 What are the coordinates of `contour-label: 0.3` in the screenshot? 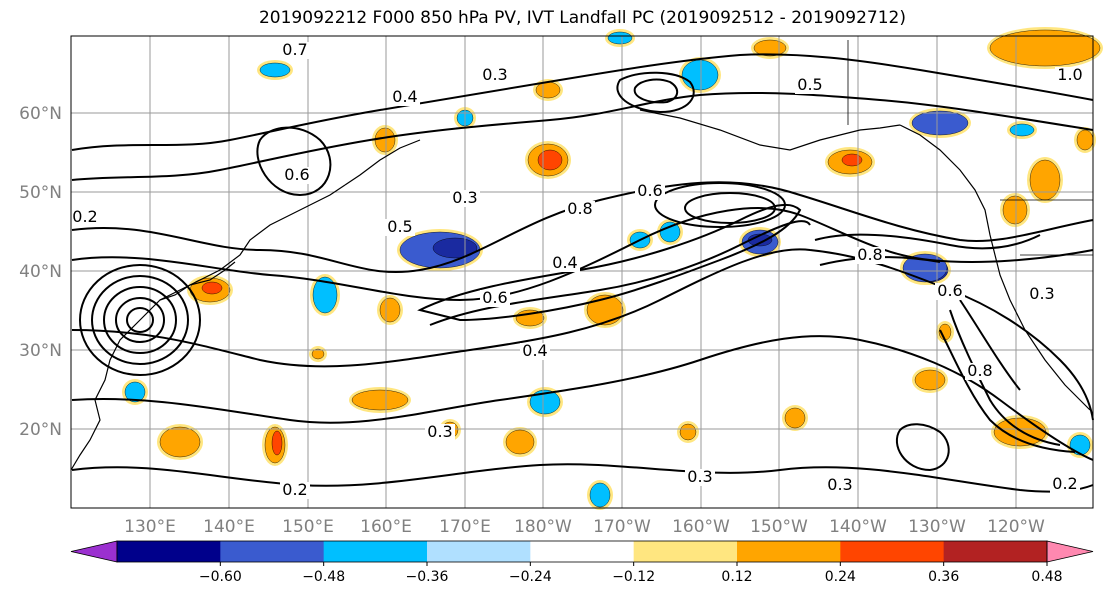 It's located at (699, 476).